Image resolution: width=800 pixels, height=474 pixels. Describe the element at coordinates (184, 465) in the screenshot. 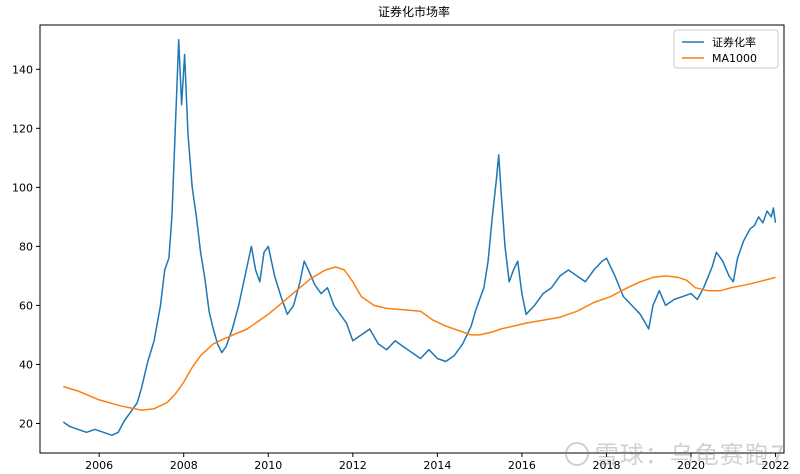

I see `x-tick-label: 2008` at that location.